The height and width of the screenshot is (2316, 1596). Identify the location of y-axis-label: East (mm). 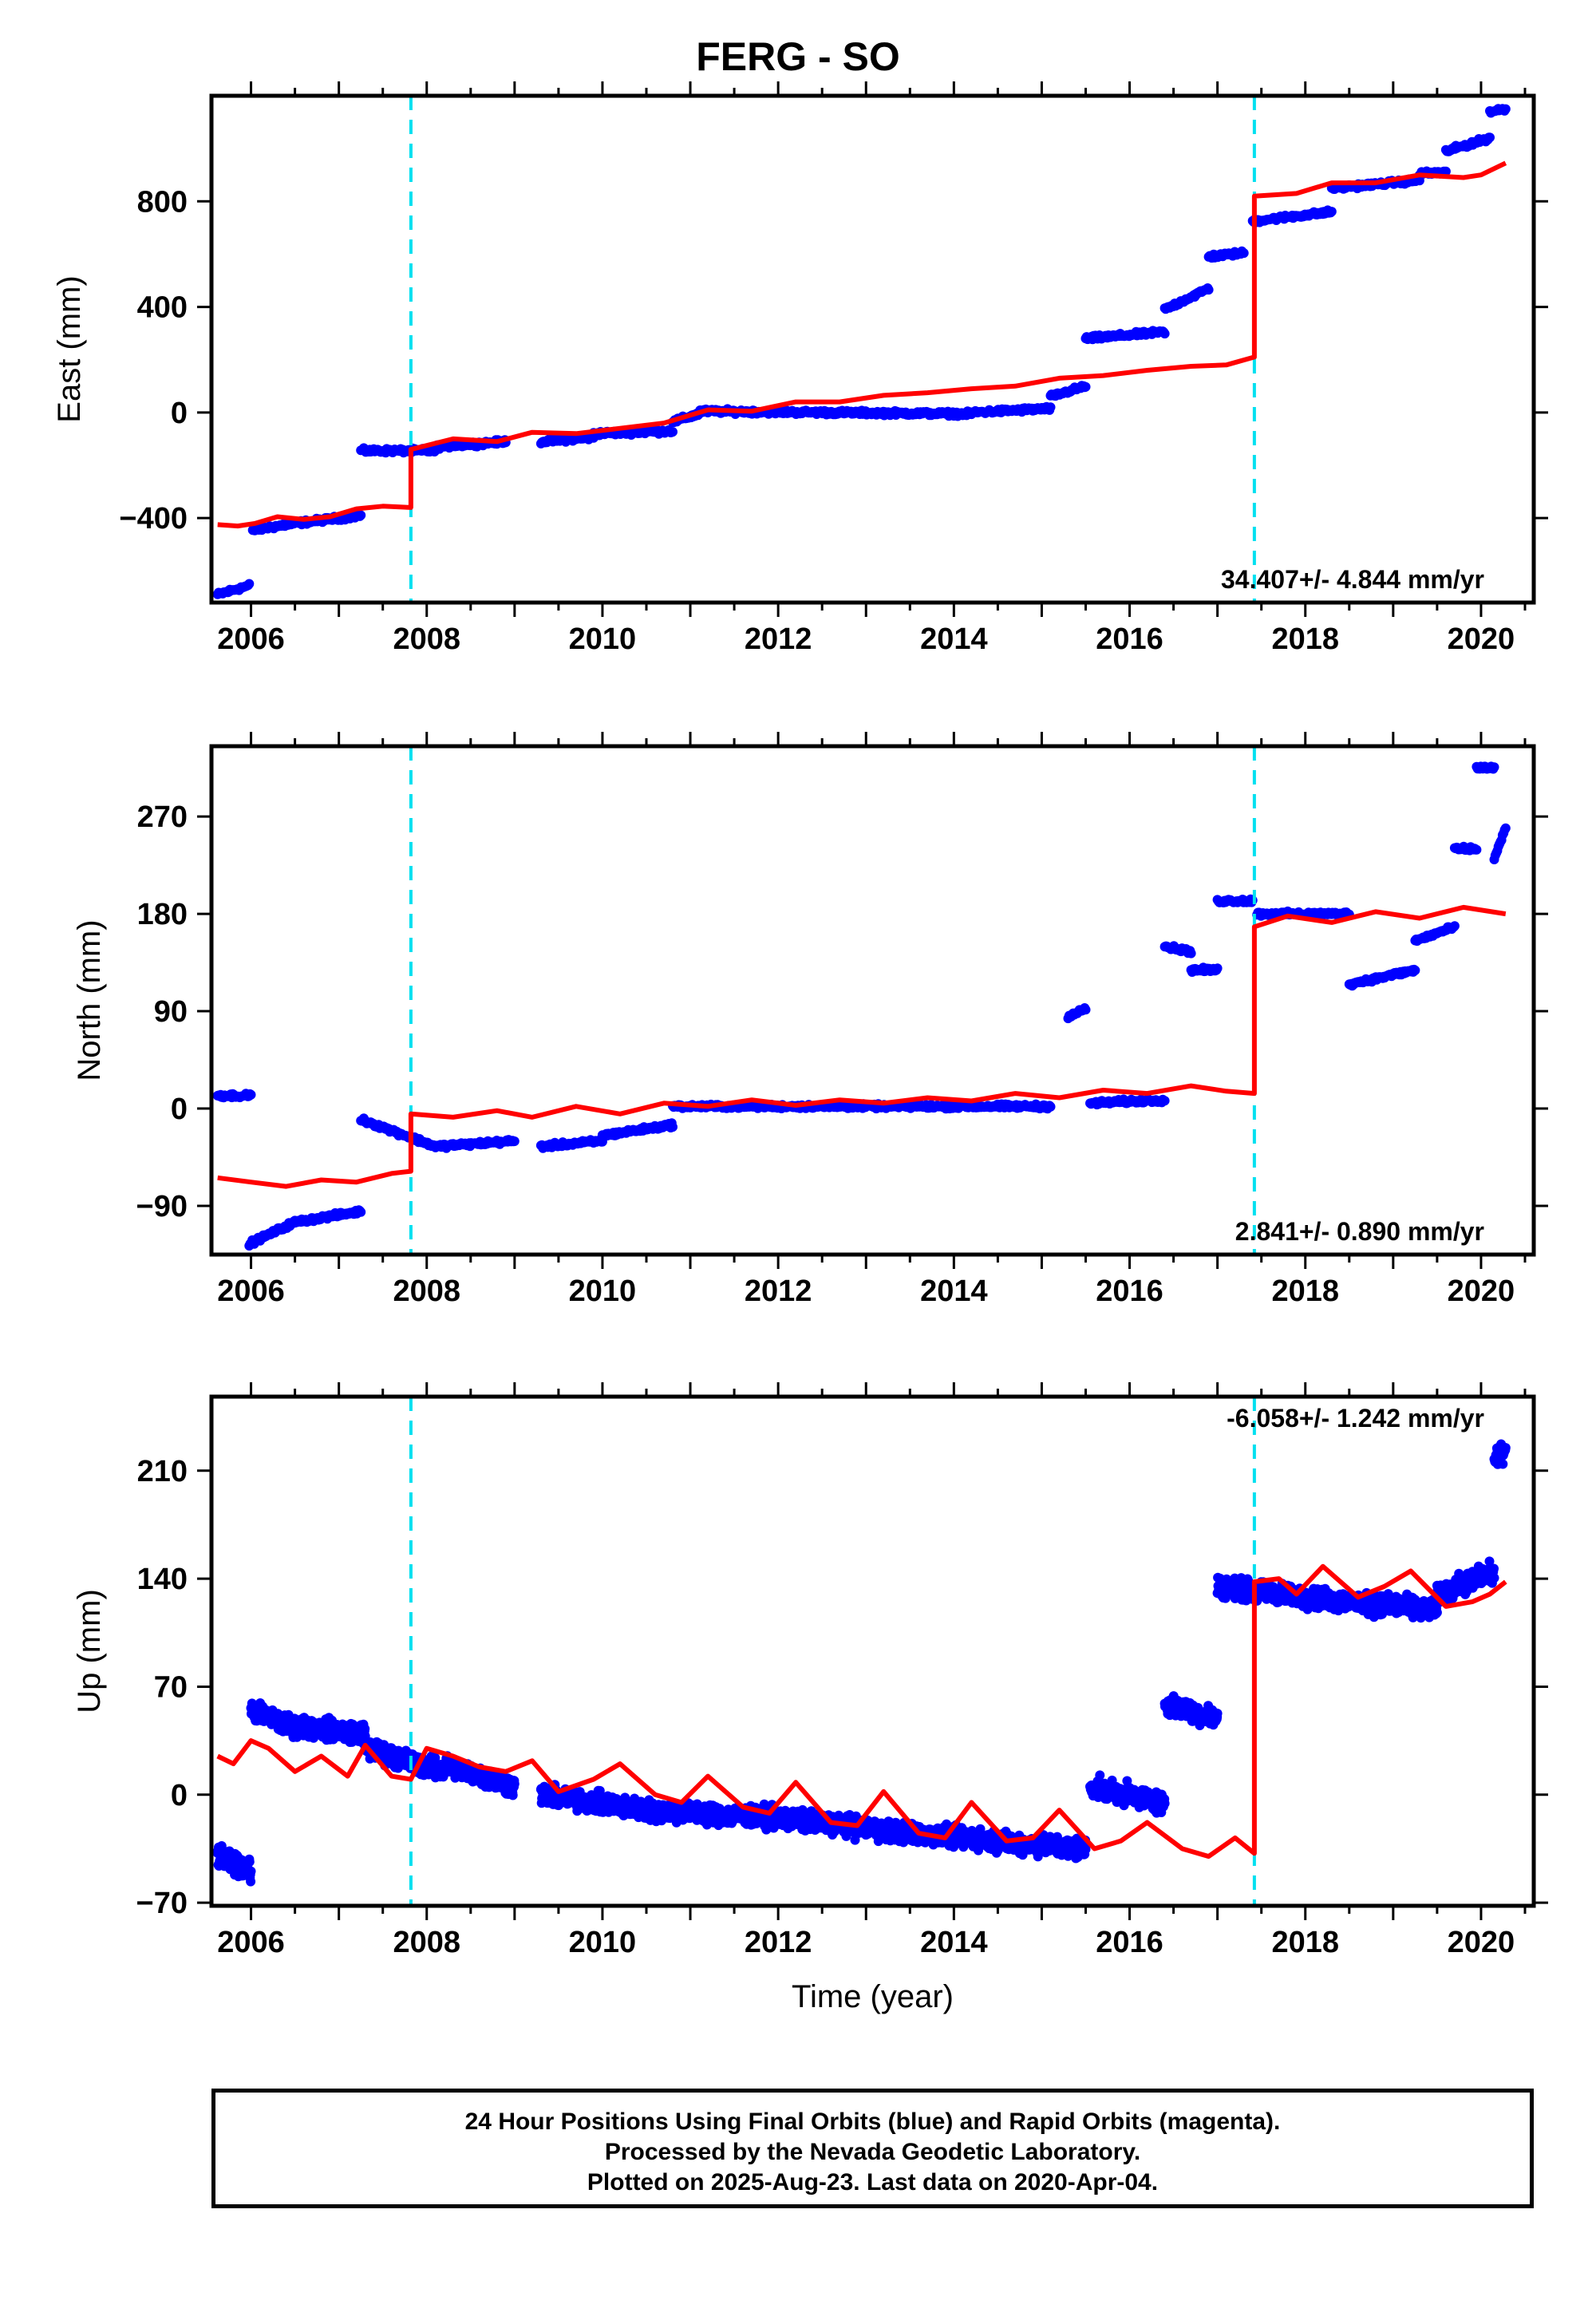
(69, 348).